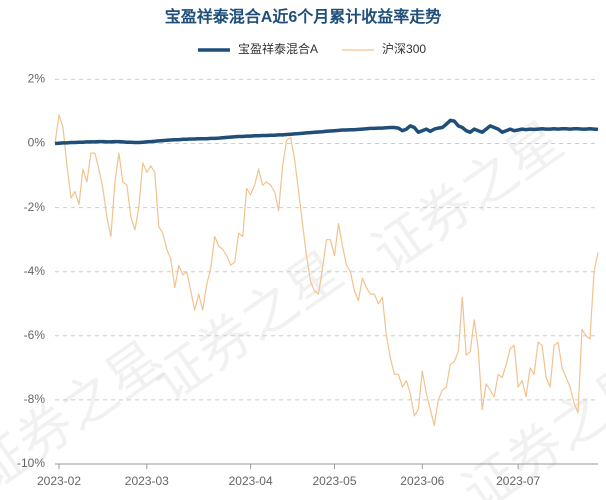 This screenshot has width=606, height=500. What do you see at coordinates (278, 48) in the screenshot?
I see `legend-label: 宝盈祥泰混合A` at bounding box center [278, 48].